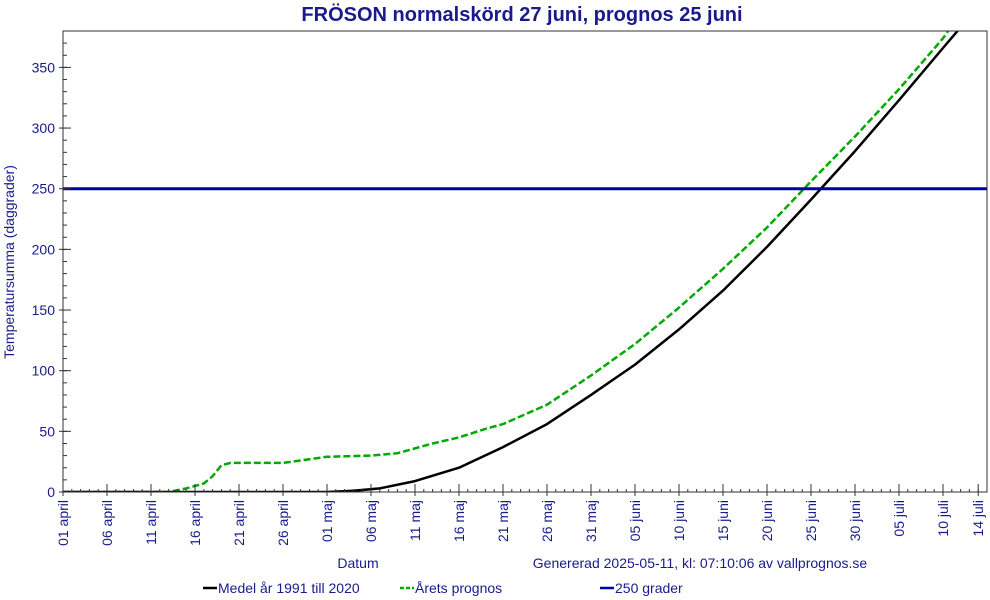 The width and height of the screenshot is (990, 600). What do you see at coordinates (44, 249) in the screenshot?
I see `y-tick-label: 200` at bounding box center [44, 249].